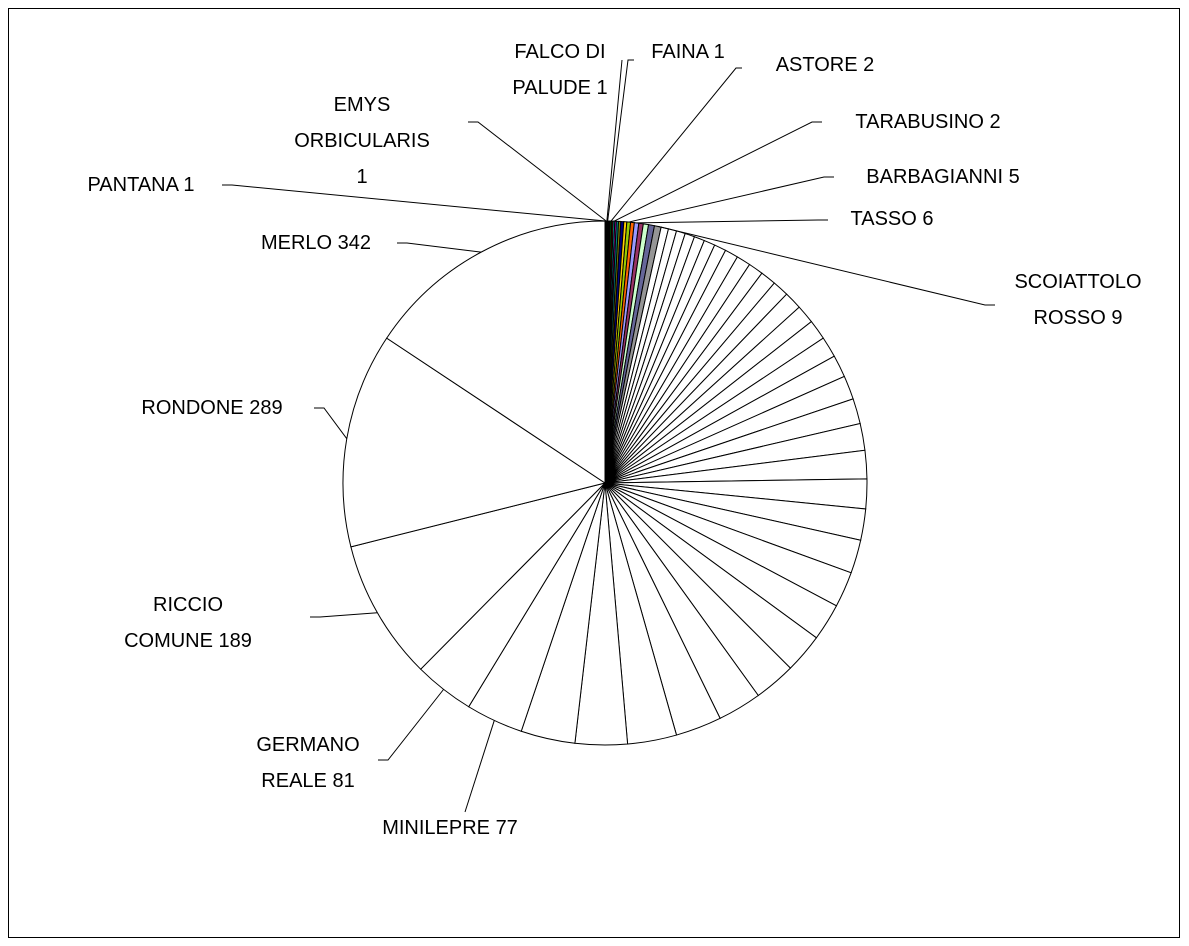 This screenshot has width=1189, height=946. What do you see at coordinates (266, 408) in the screenshot?
I see `value-label: 289` at bounding box center [266, 408].